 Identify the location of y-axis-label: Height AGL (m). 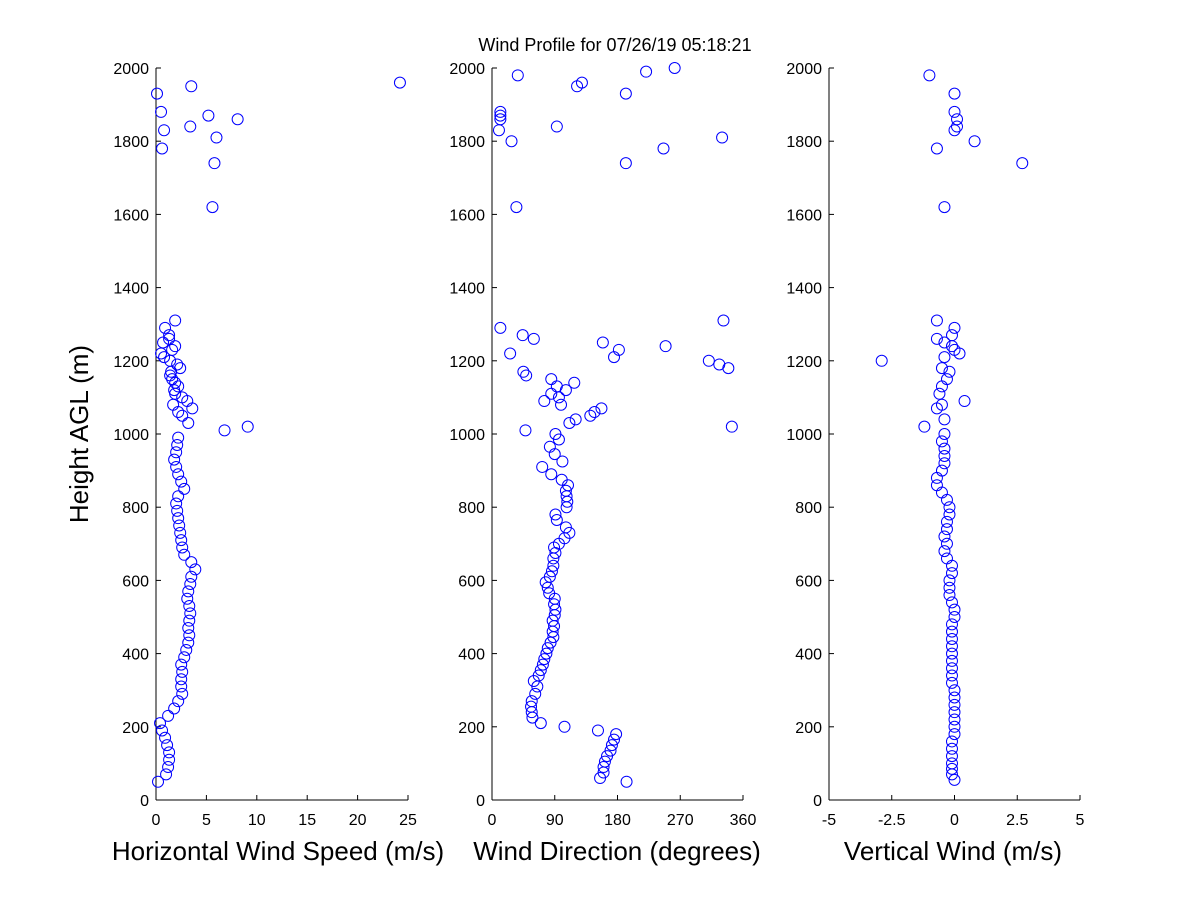
(79, 434).